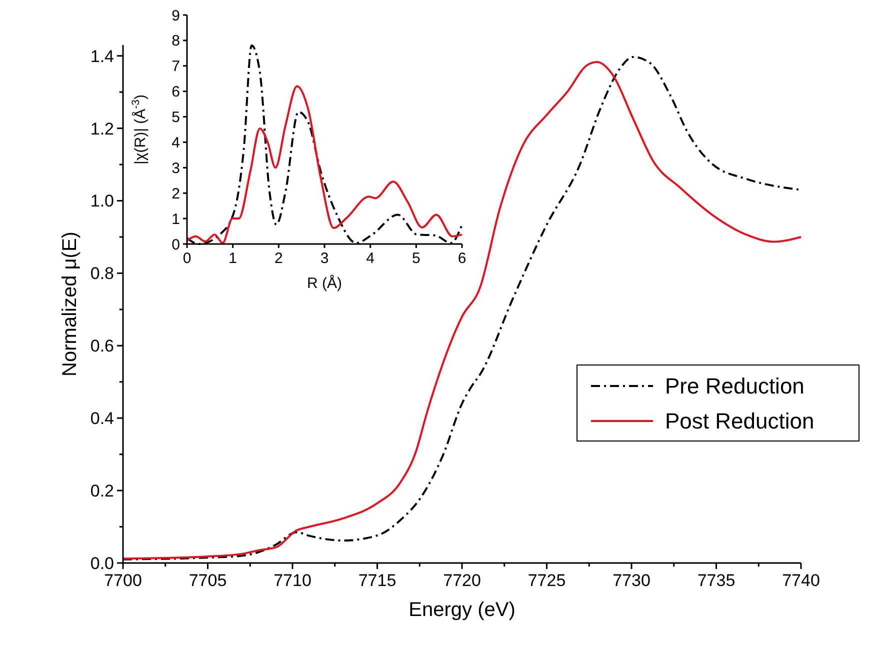  I want to click on y-tick-label: 6, so click(176, 92).